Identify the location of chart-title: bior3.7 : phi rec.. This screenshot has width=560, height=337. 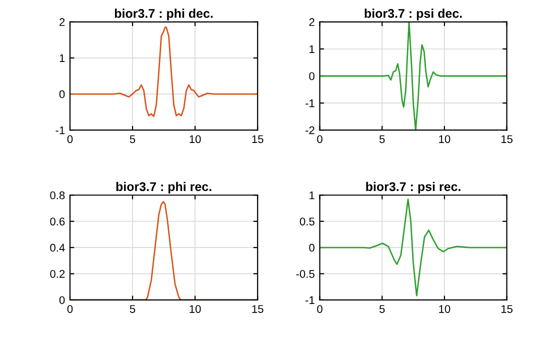
(164, 188).